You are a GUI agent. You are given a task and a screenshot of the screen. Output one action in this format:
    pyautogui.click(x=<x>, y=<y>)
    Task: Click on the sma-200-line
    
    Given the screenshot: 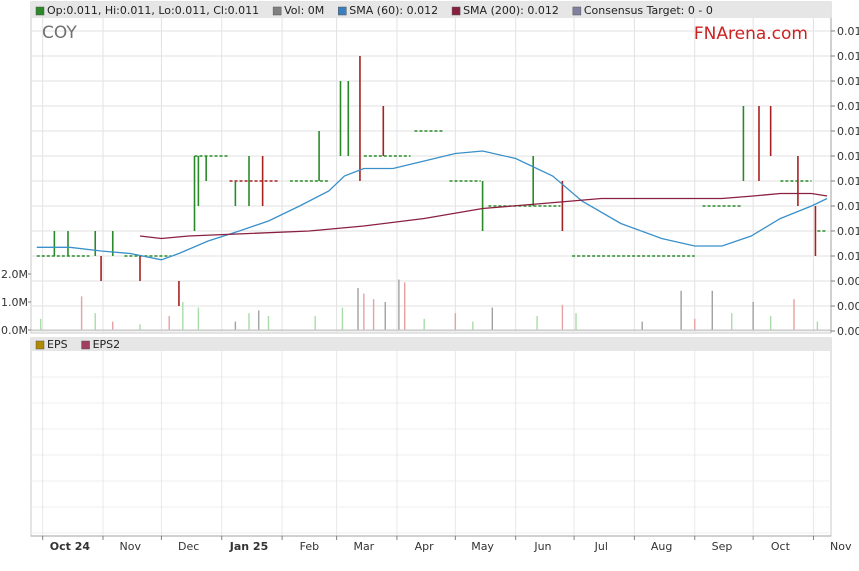 What is the action you would take?
    pyautogui.click(x=483, y=216)
    